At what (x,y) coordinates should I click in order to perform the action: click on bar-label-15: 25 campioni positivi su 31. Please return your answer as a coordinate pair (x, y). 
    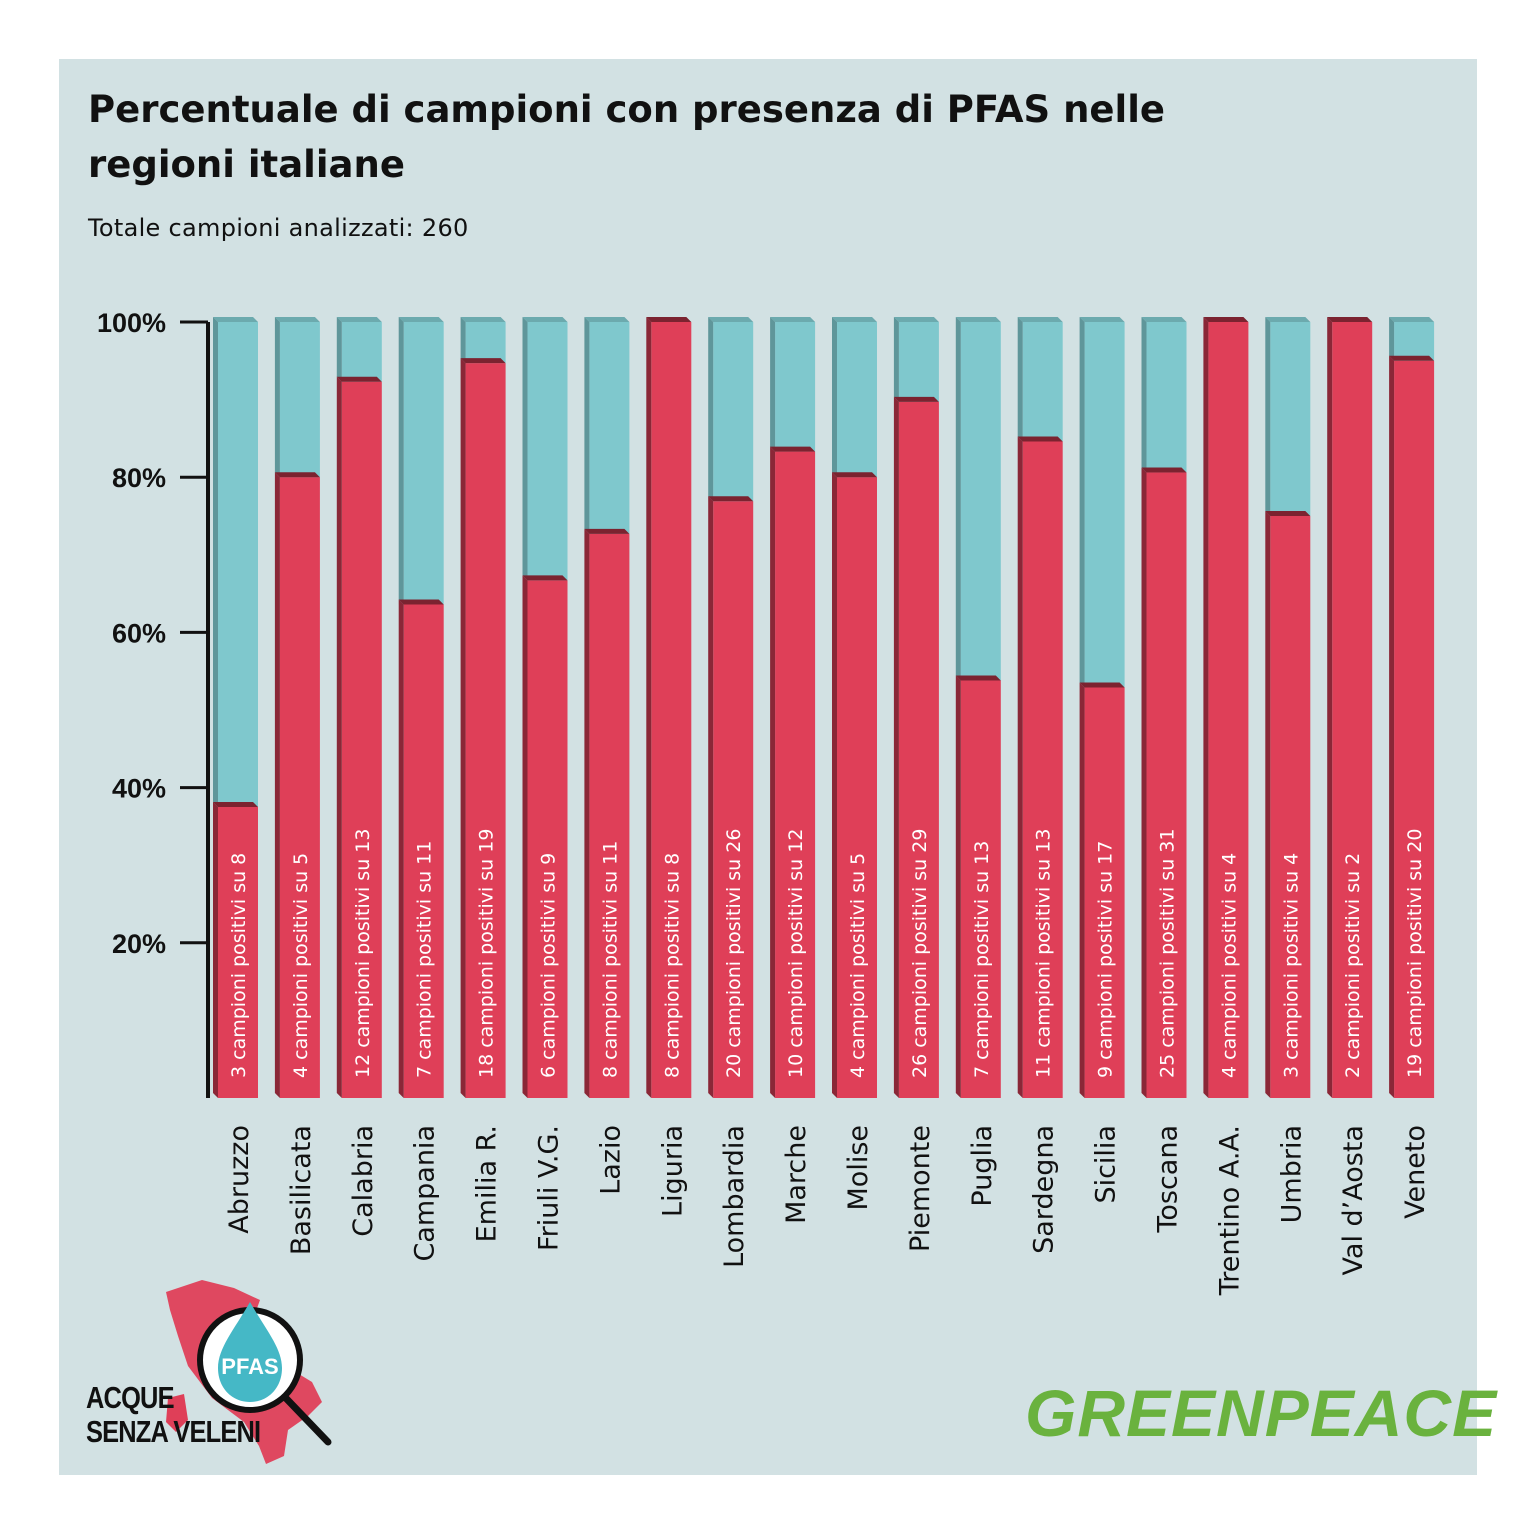
    Looking at the image, I should click on (1168, 953).